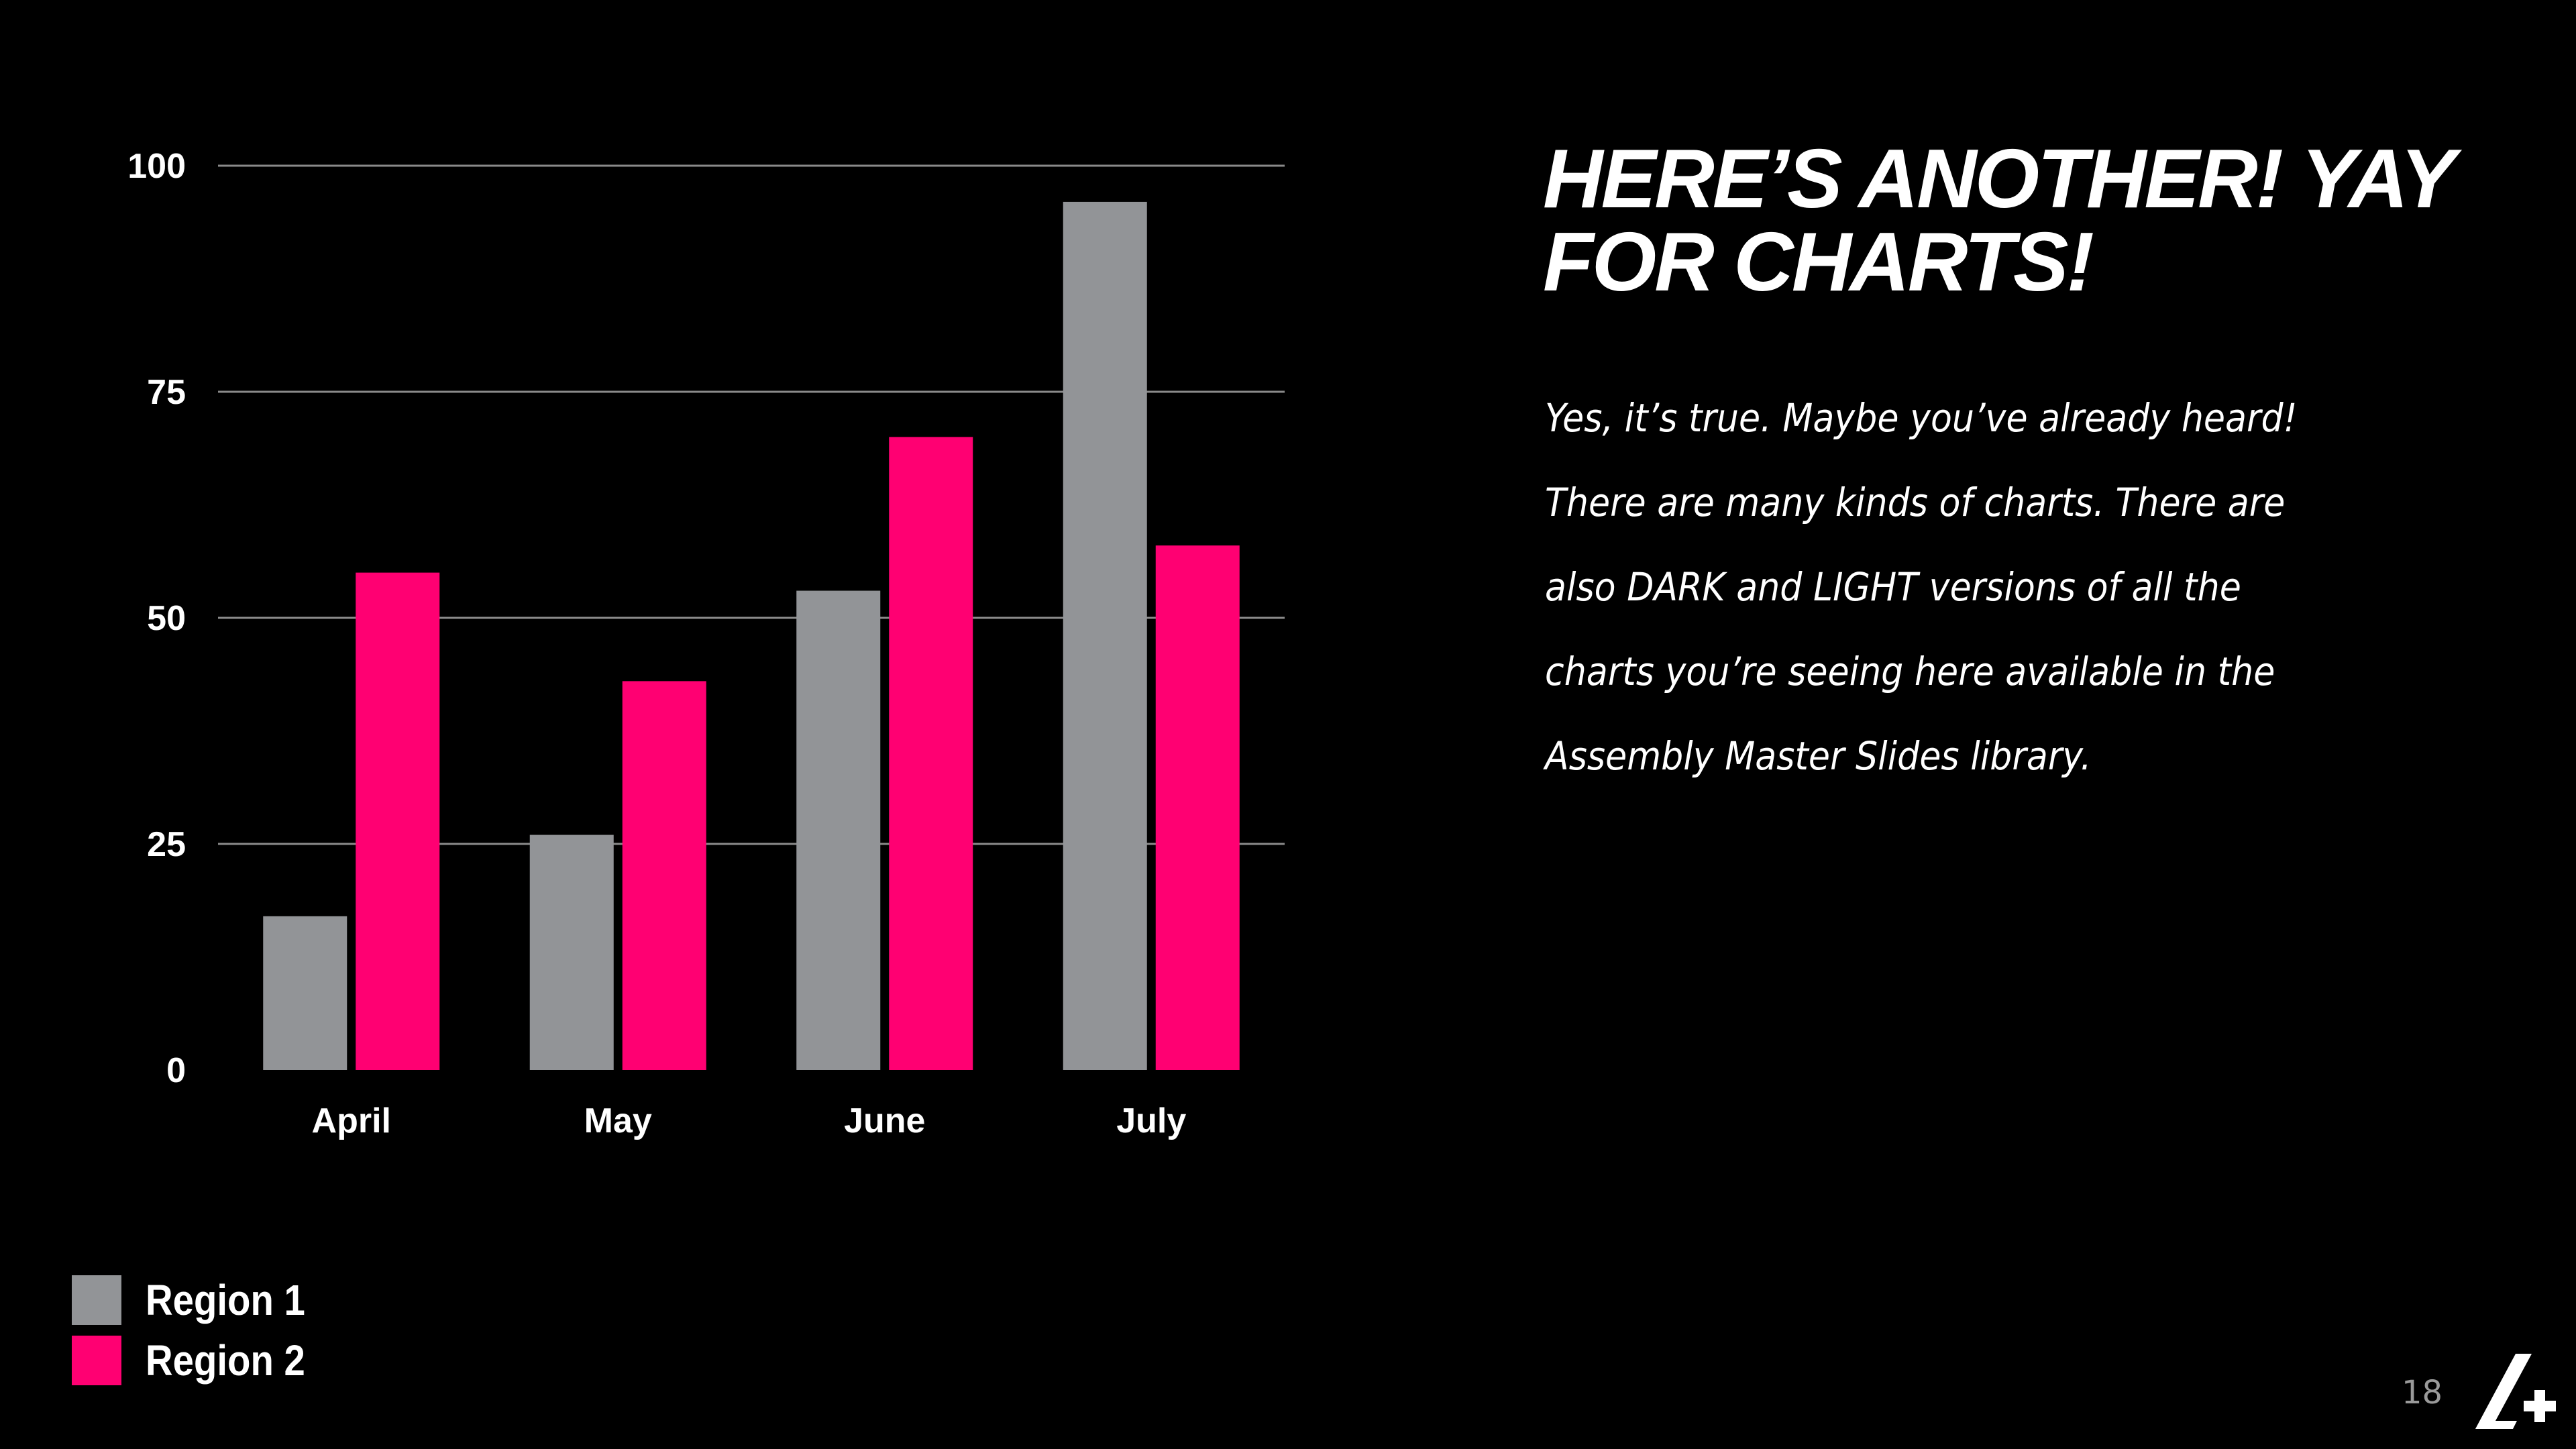 This screenshot has height=1449, width=2576. What do you see at coordinates (398, 821) in the screenshot?
I see `bar-2-april` at bounding box center [398, 821].